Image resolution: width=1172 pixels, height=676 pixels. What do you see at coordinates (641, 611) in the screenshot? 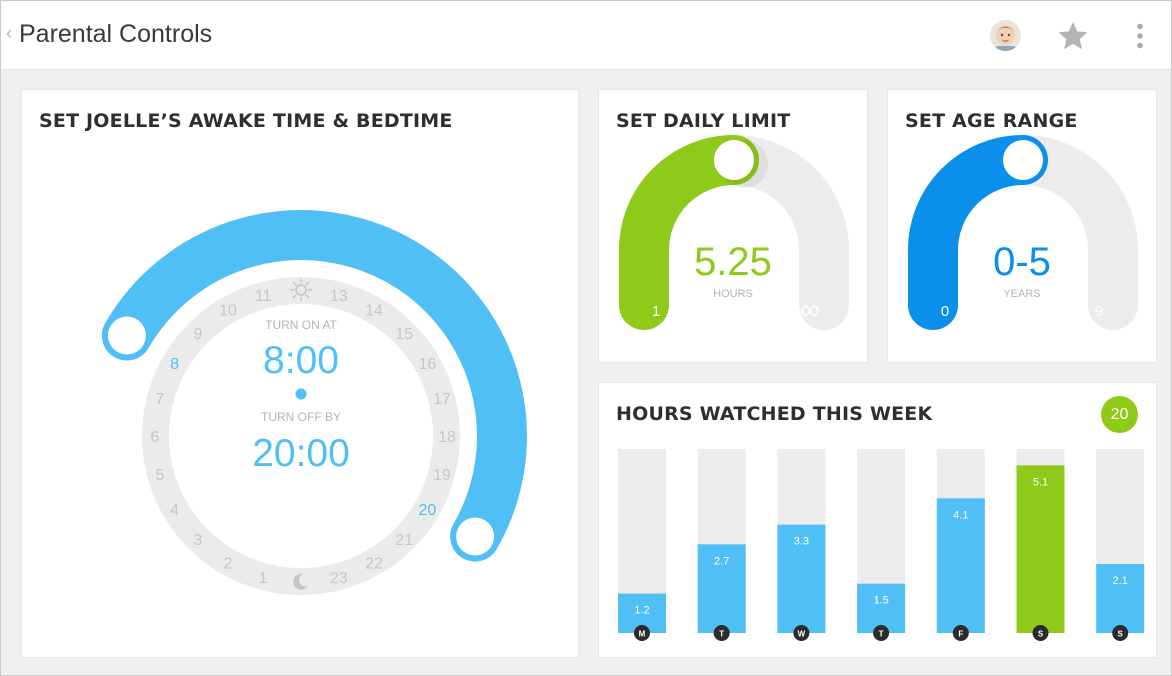
I see `bar-value-label: 1.2` at bounding box center [641, 611].